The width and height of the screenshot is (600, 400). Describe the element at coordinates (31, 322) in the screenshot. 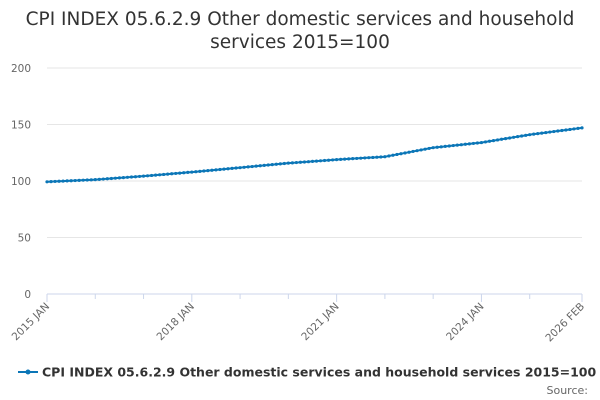

I see `x-tick-label-2015-01: 2015 JAN` at that location.